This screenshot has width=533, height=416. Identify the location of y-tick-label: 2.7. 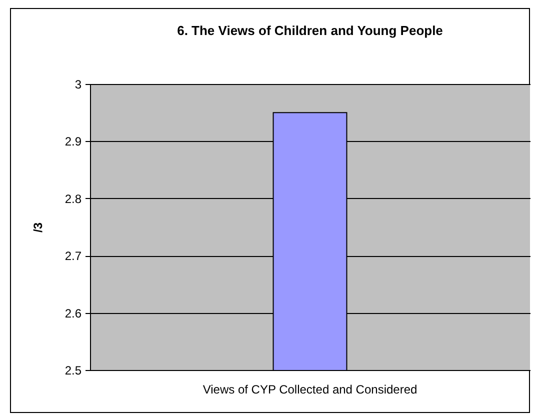
(73, 256).